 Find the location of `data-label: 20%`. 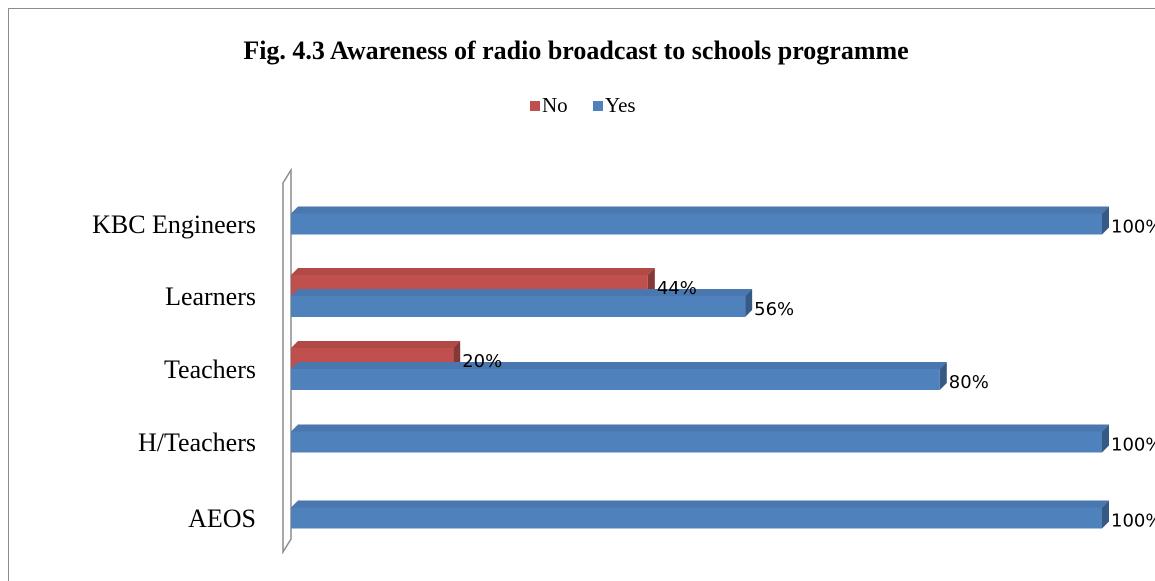

data-label: 20% is located at coordinates (482, 361).